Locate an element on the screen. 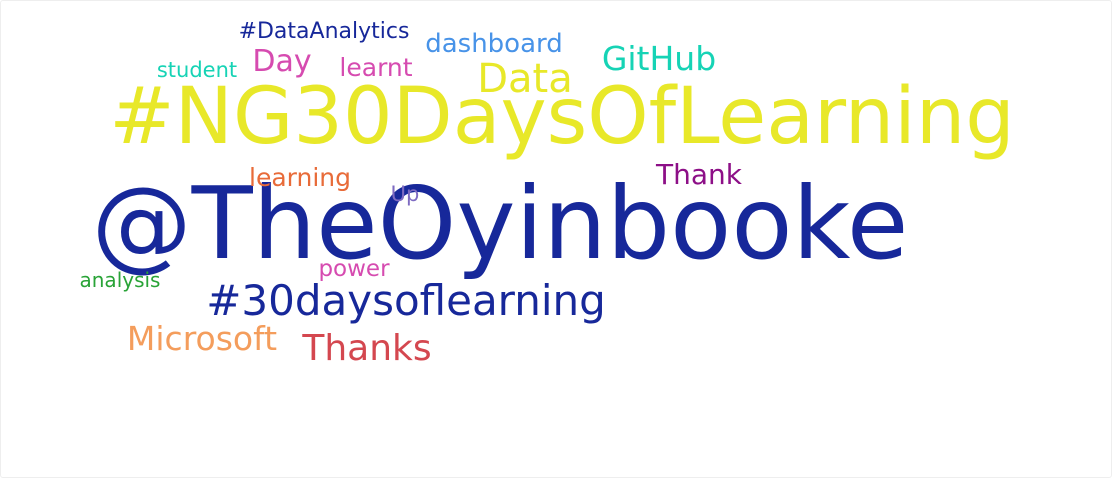 Image resolution: width=1112 pixels, height=478 pixels. word-cloud-word: Microsoft is located at coordinates (202, 338).